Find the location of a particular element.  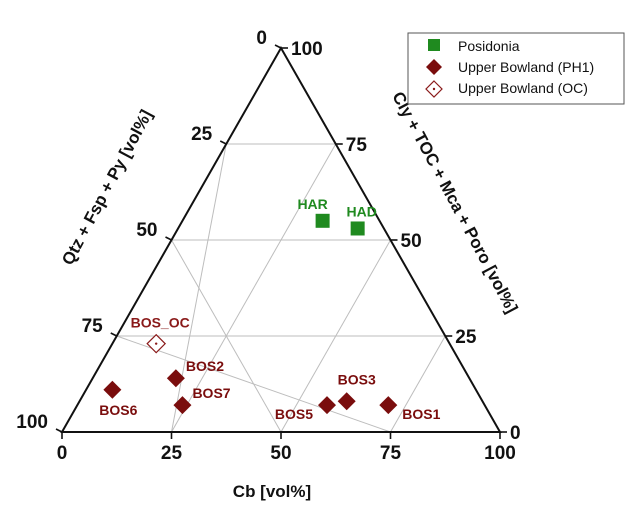

right-tick-label: 50 is located at coordinates (411, 241).